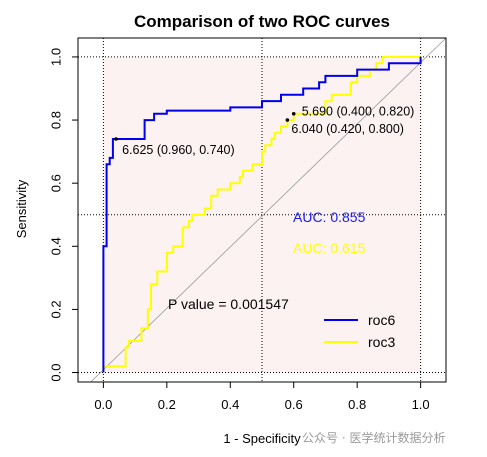 This screenshot has width=487, height=457. Describe the element at coordinates (329, 248) in the screenshot. I see `auc-roc3-label: AUC: 0.615` at that location.